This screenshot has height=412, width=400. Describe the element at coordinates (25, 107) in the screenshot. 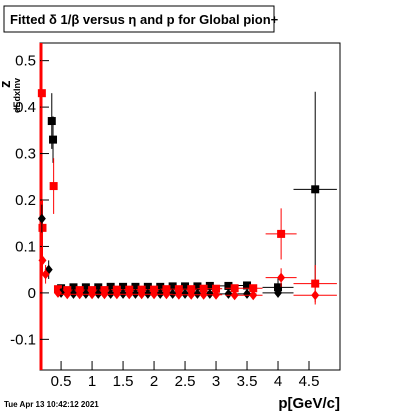

I see `y-tick-label: 0.4` at that location.